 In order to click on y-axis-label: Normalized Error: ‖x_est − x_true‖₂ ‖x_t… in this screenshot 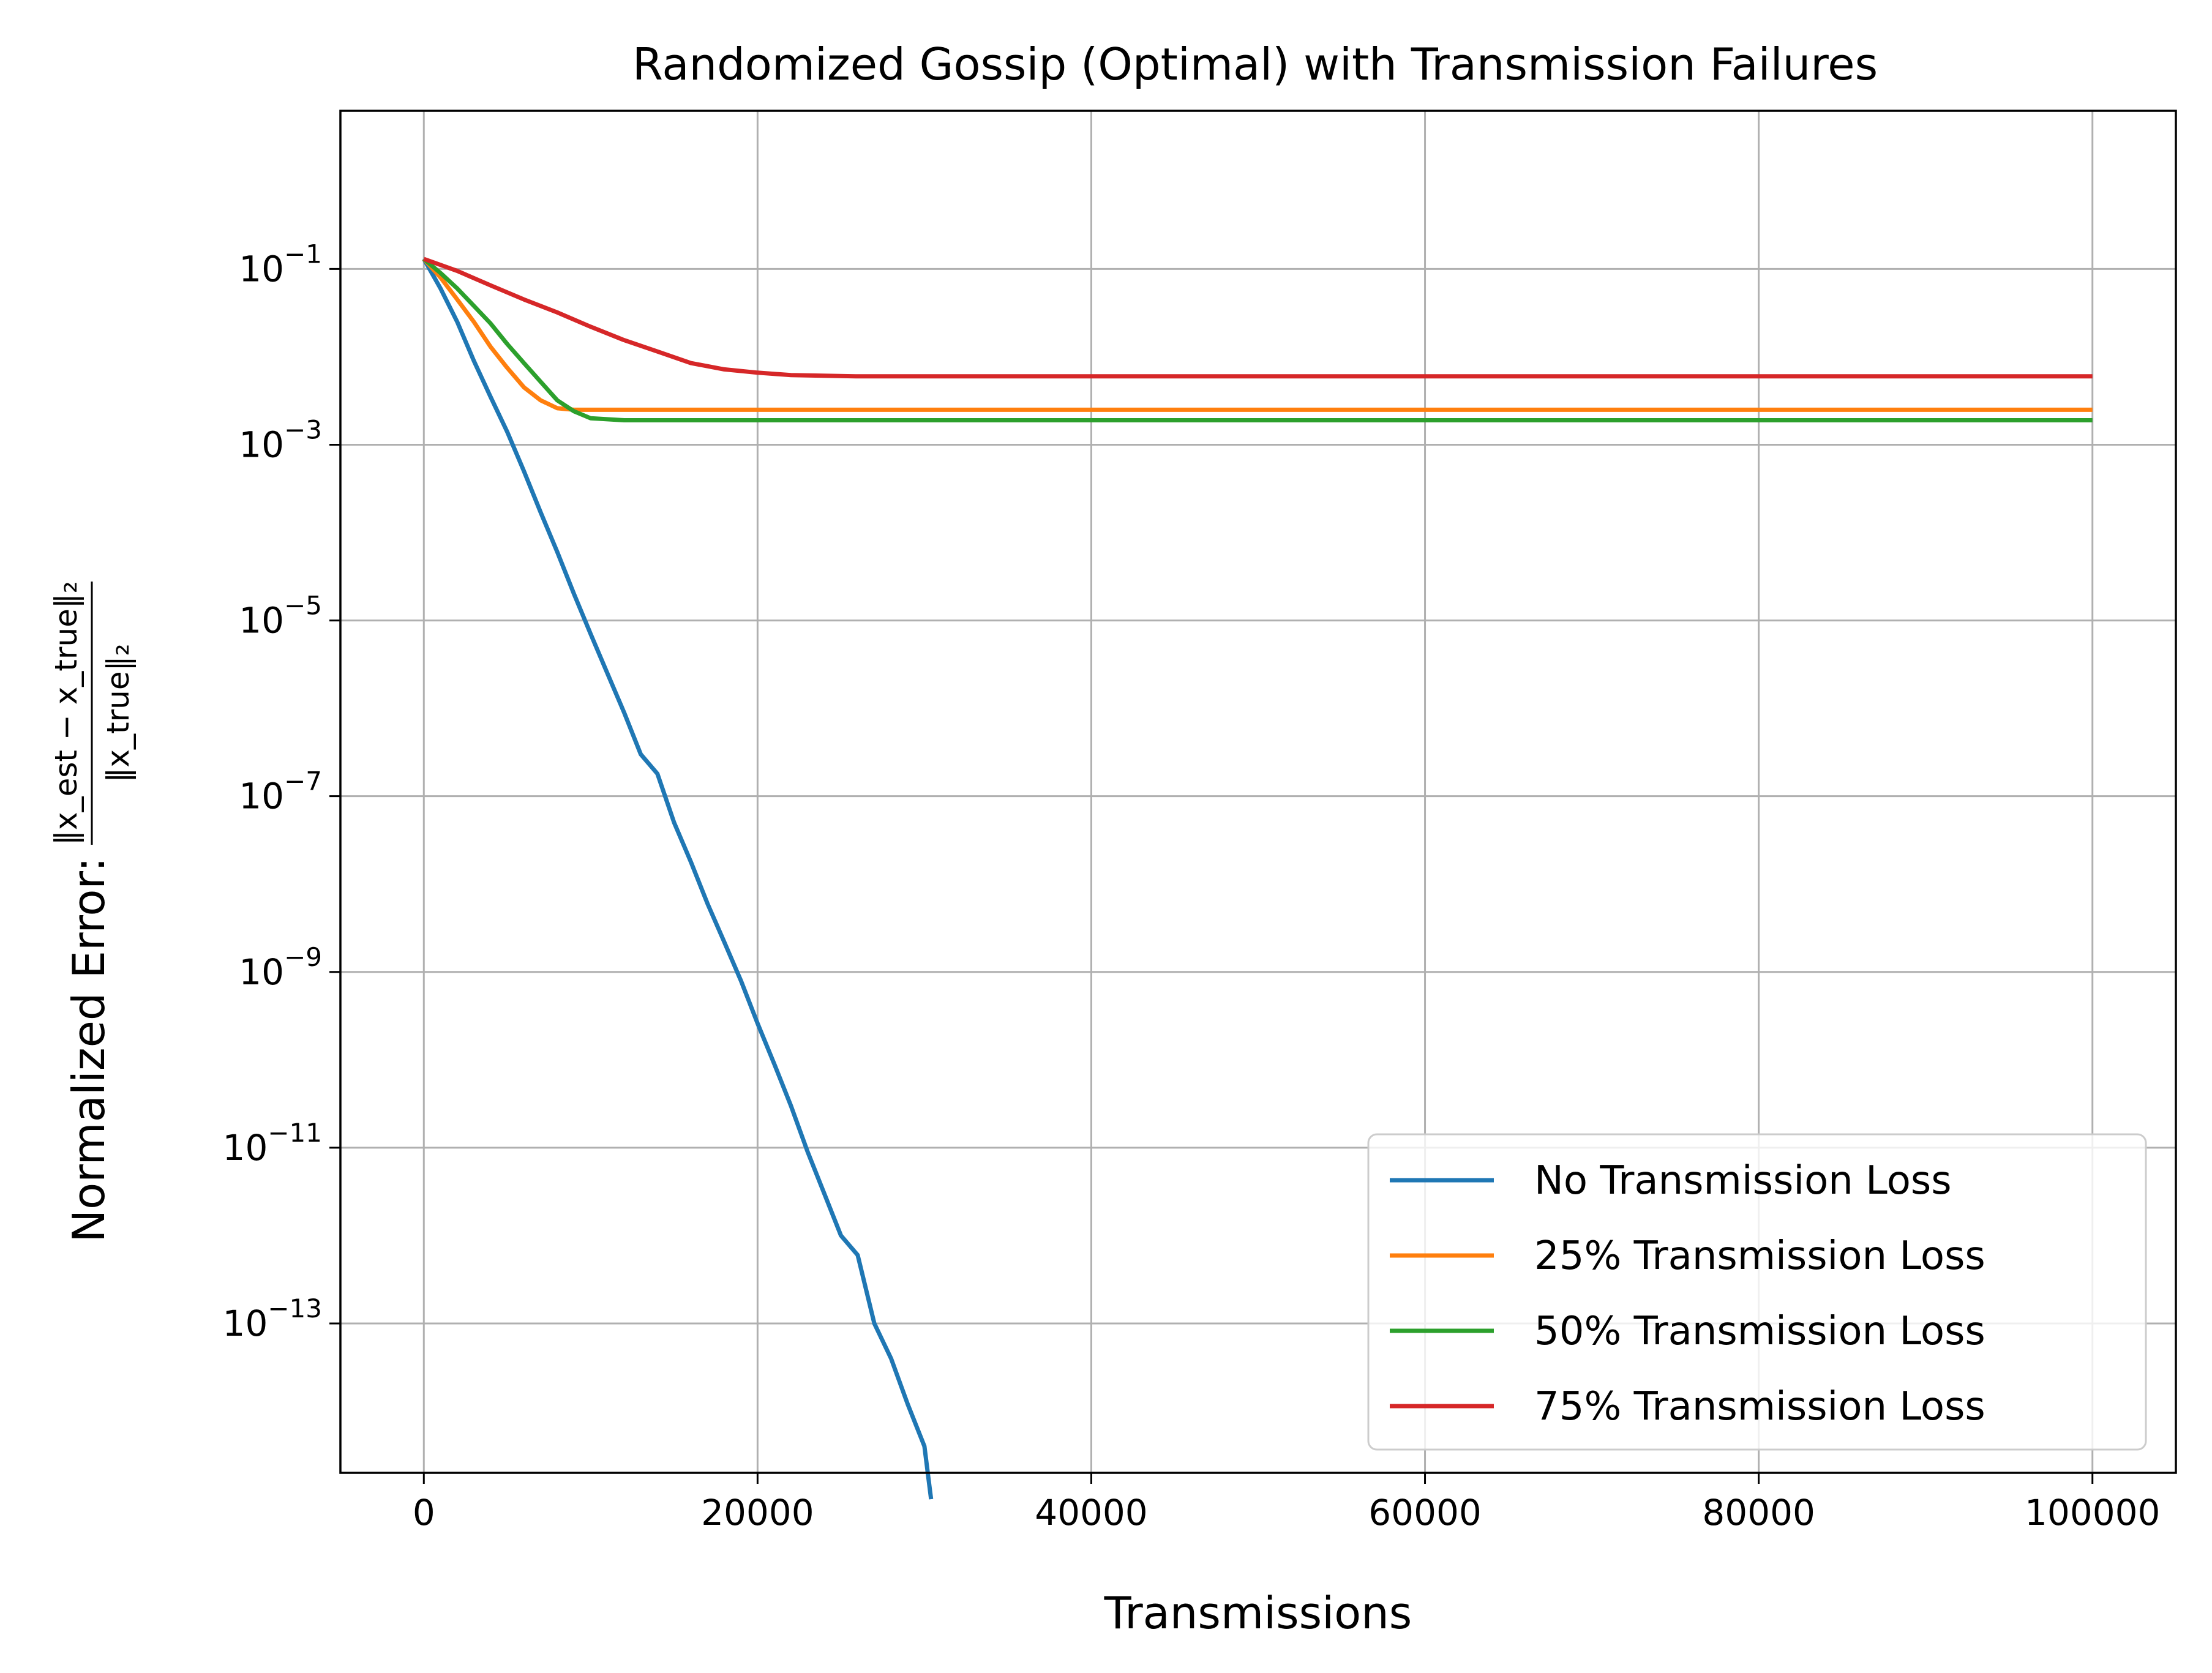, I will do `click(92, 912)`.